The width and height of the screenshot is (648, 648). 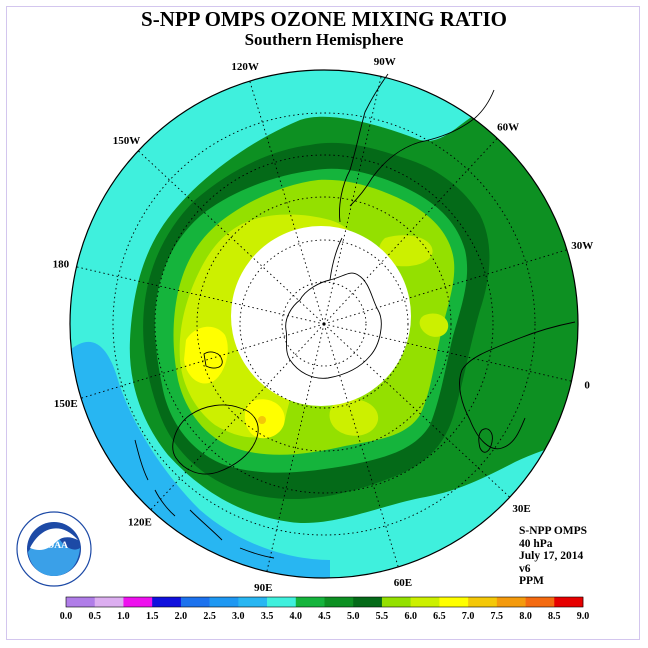 What do you see at coordinates (497, 616) in the screenshot?
I see `legend-tick-label: 7.5` at bounding box center [497, 616].